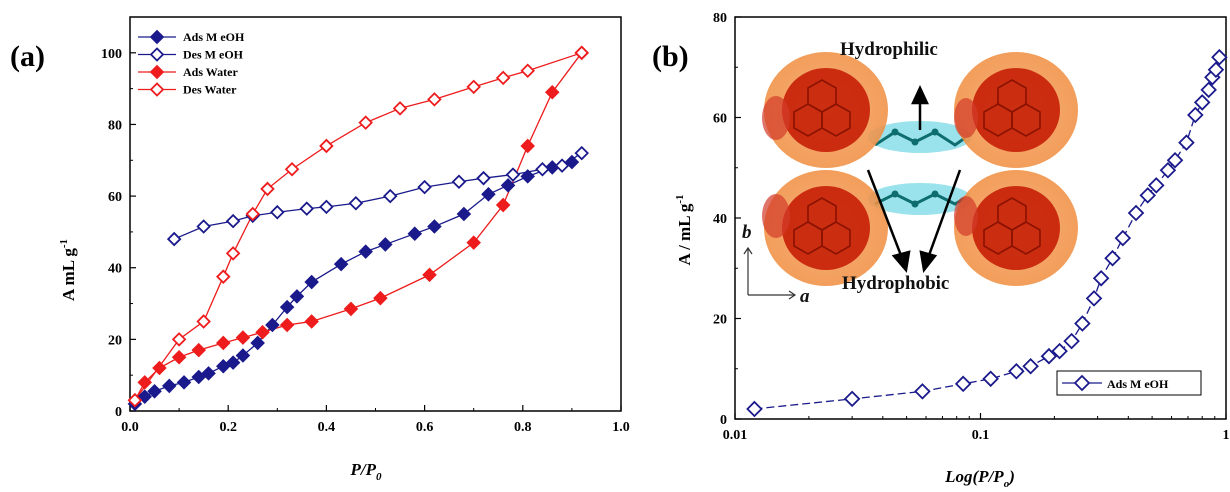  Describe the element at coordinates (889, 49) in the screenshot. I see `hydrophilic-label: Hydrophilic` at that location.